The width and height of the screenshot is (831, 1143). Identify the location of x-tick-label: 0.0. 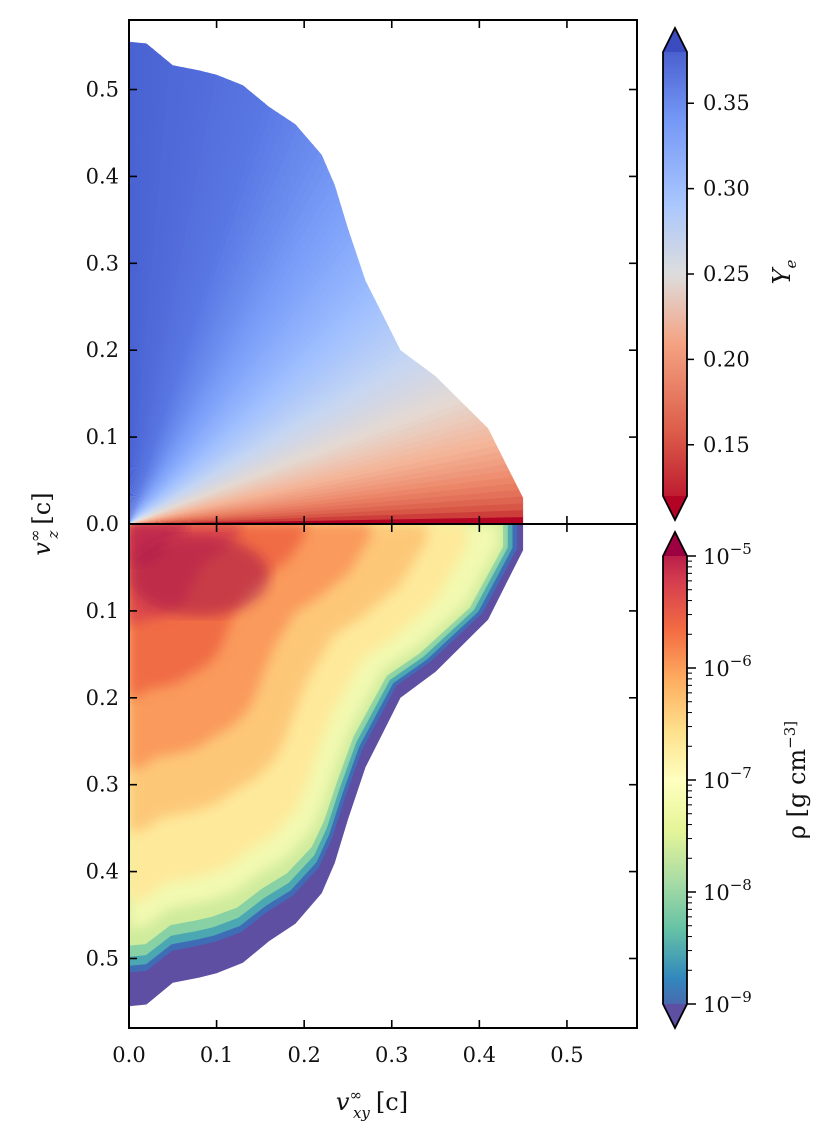
(128, 1055).